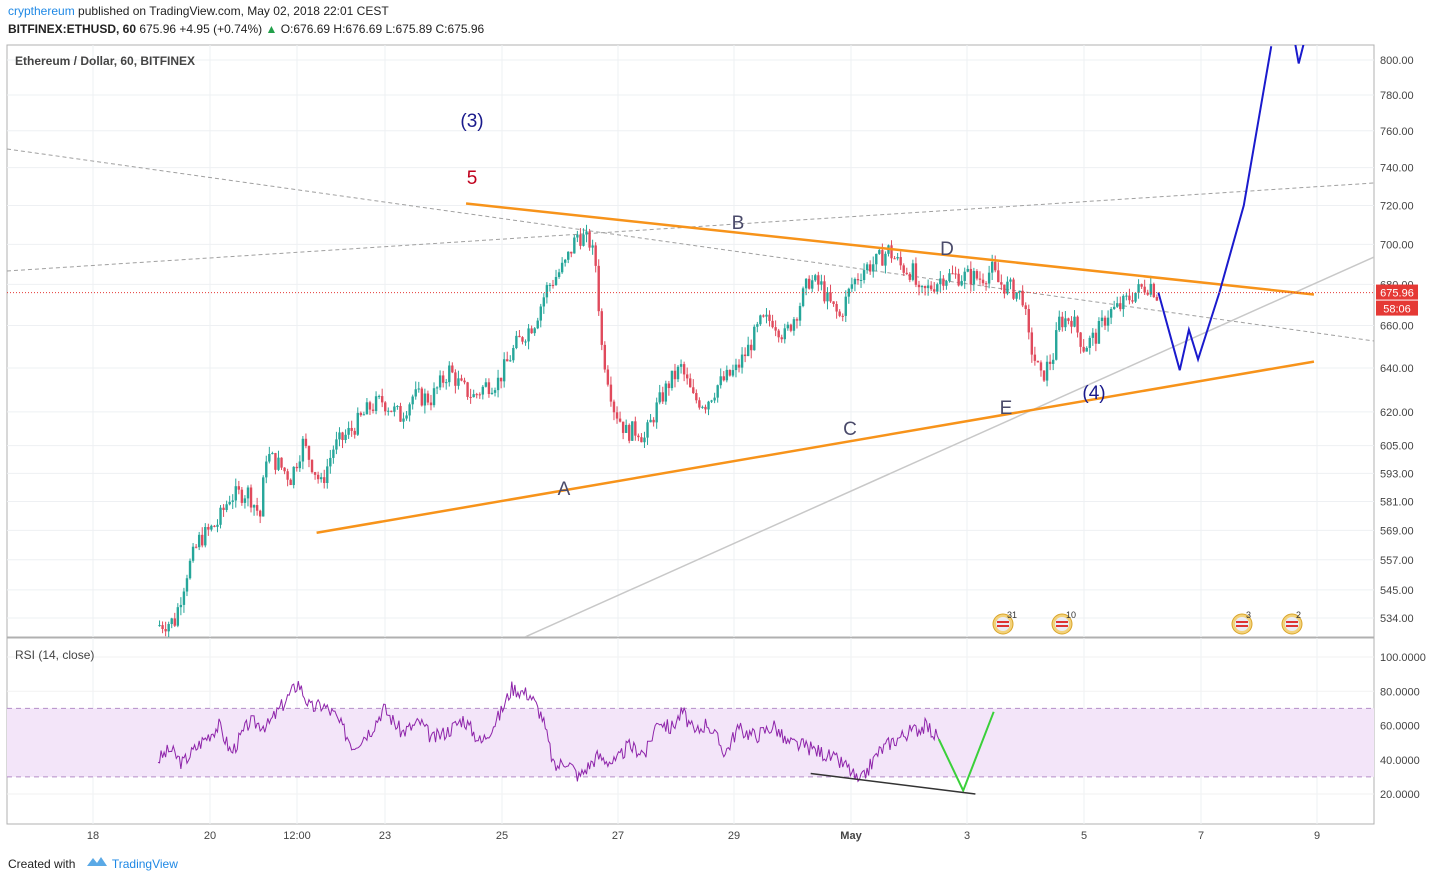  What do you see at coordinates (1071, 615) in the screenshot?
I see `event-count: 10` at bounding box center [1071, 615].